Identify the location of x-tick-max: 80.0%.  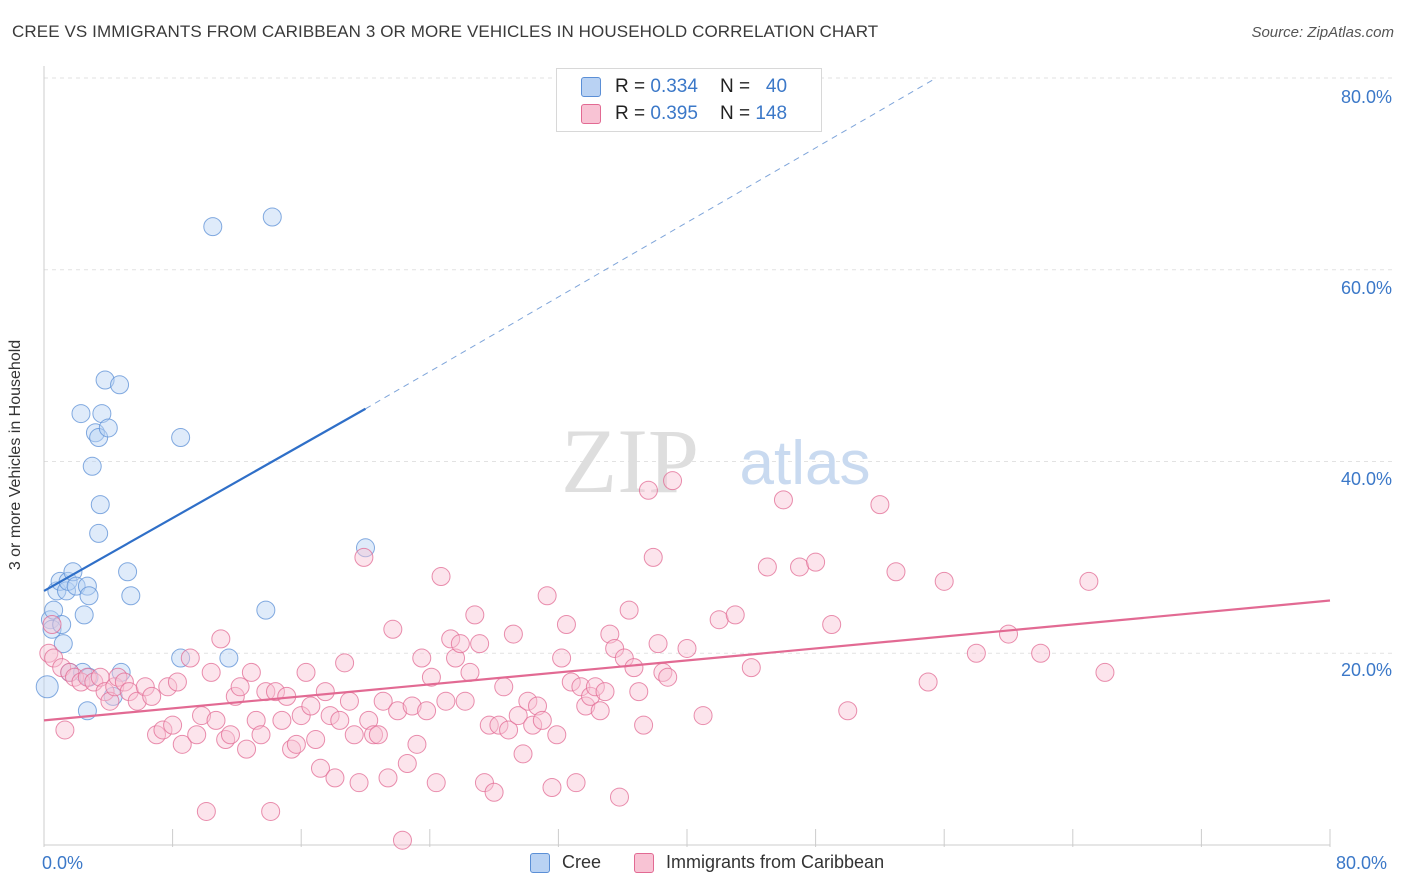
(1362, 863).